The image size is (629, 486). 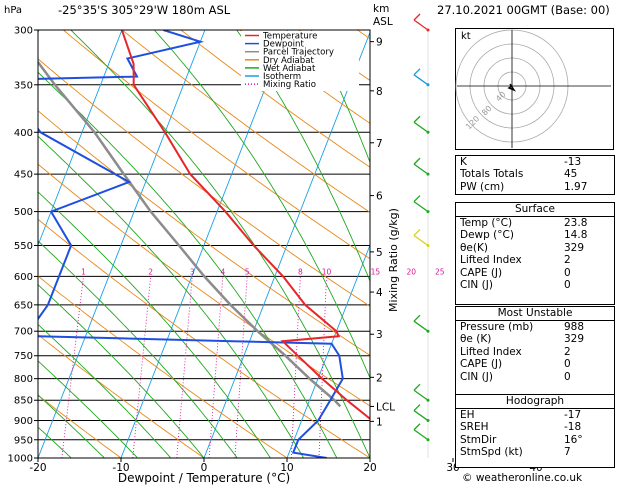 What do you see at coordinates (289, 69) in the screenshot?
I see `legend-entry-4: Wet Adiabat` at bounding box center [289, 69].